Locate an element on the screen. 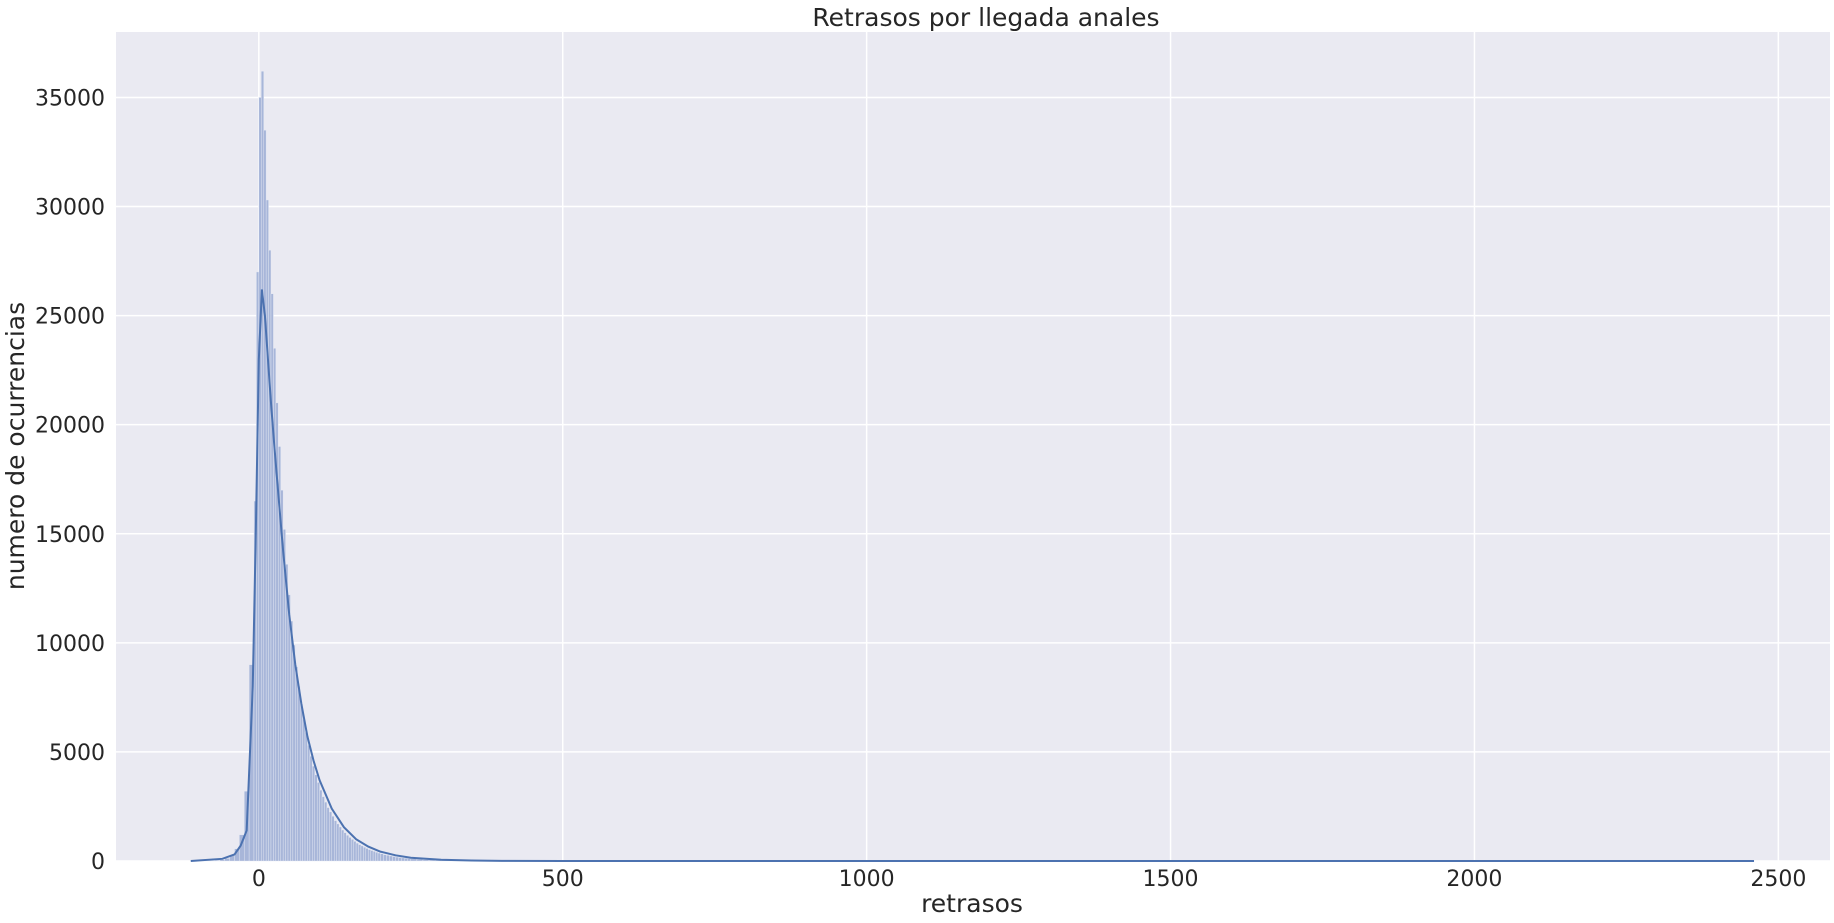  x-tick-label: 1500 is located at coordinates (1171, 879).